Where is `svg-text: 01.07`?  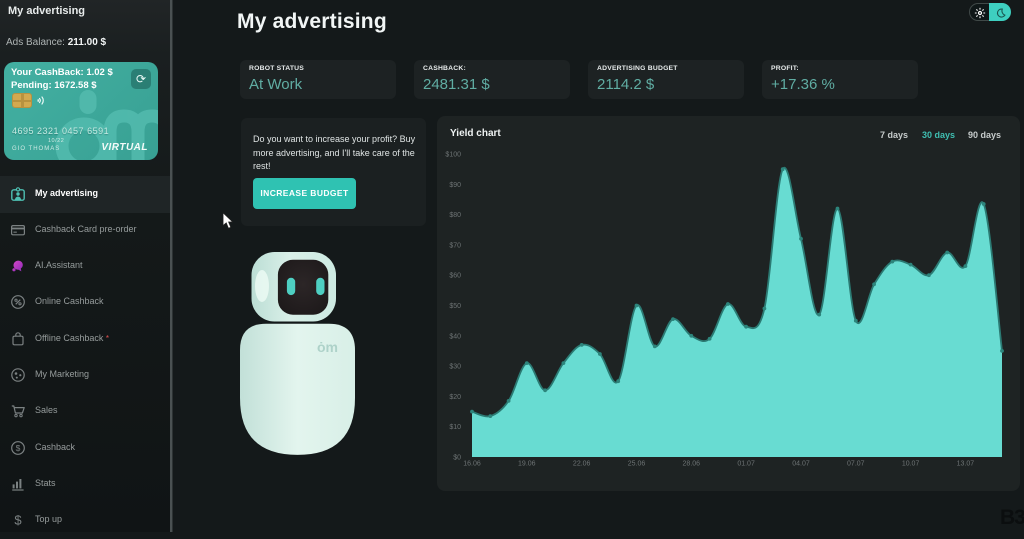 svg-text: 01.07 is located at coordinates (746, 464).